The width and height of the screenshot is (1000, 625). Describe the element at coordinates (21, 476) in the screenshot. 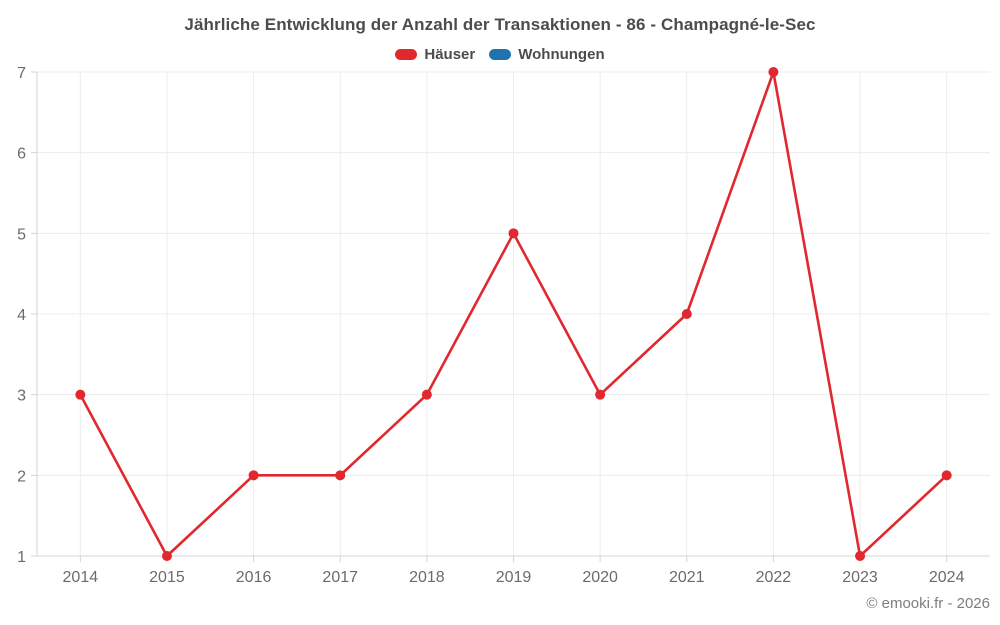

I see `y-tick-label: 2` at that location.